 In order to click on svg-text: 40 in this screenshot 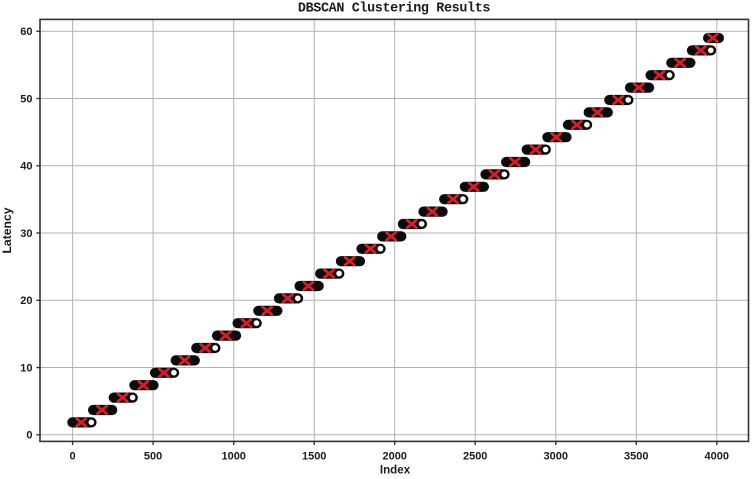, I will do `click(26, 167)`.